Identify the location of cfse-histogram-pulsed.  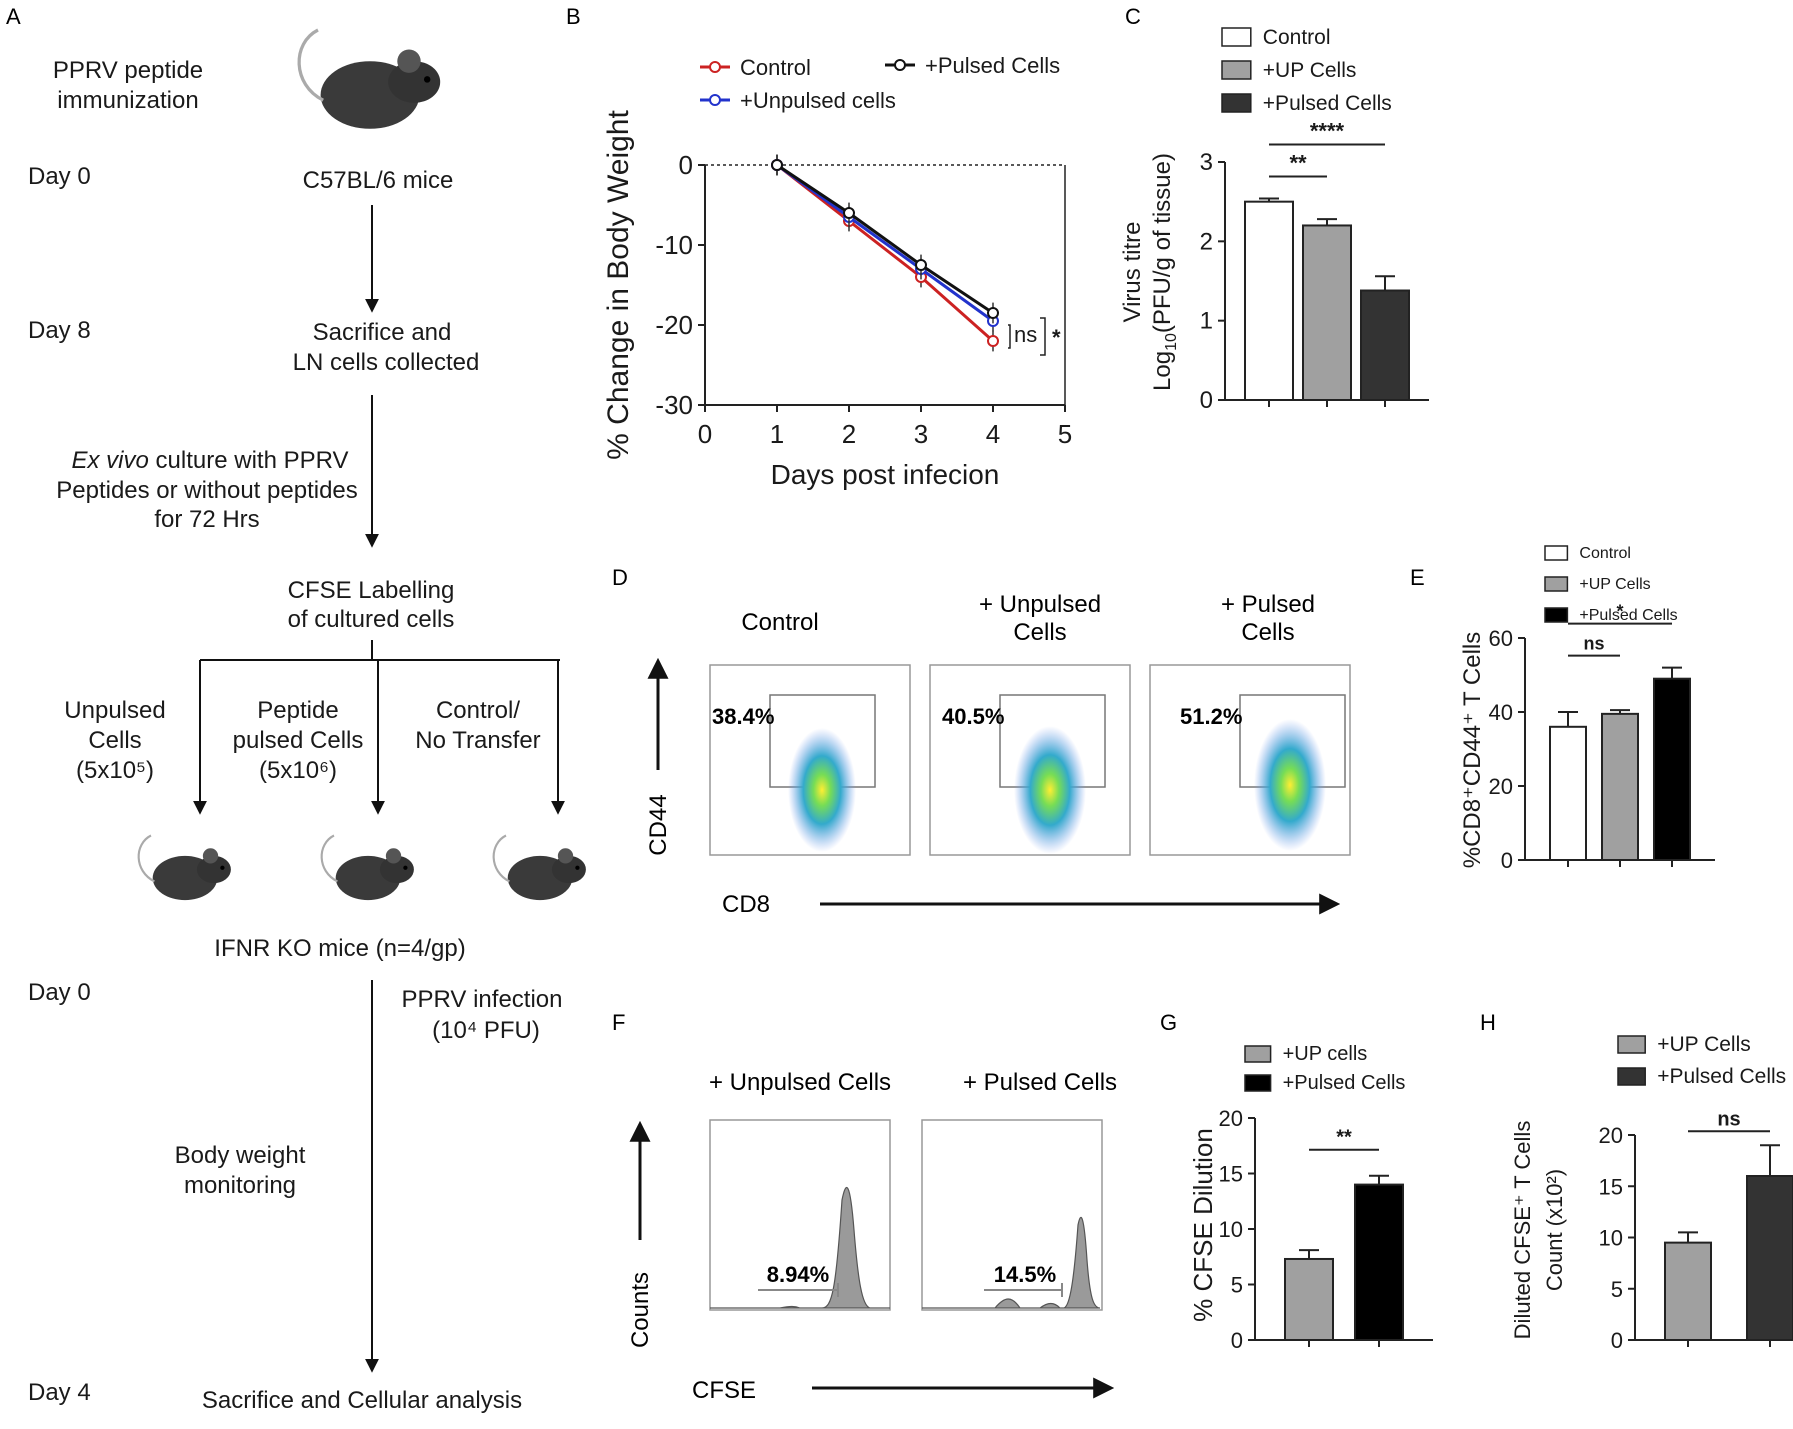
(1011, 1262).